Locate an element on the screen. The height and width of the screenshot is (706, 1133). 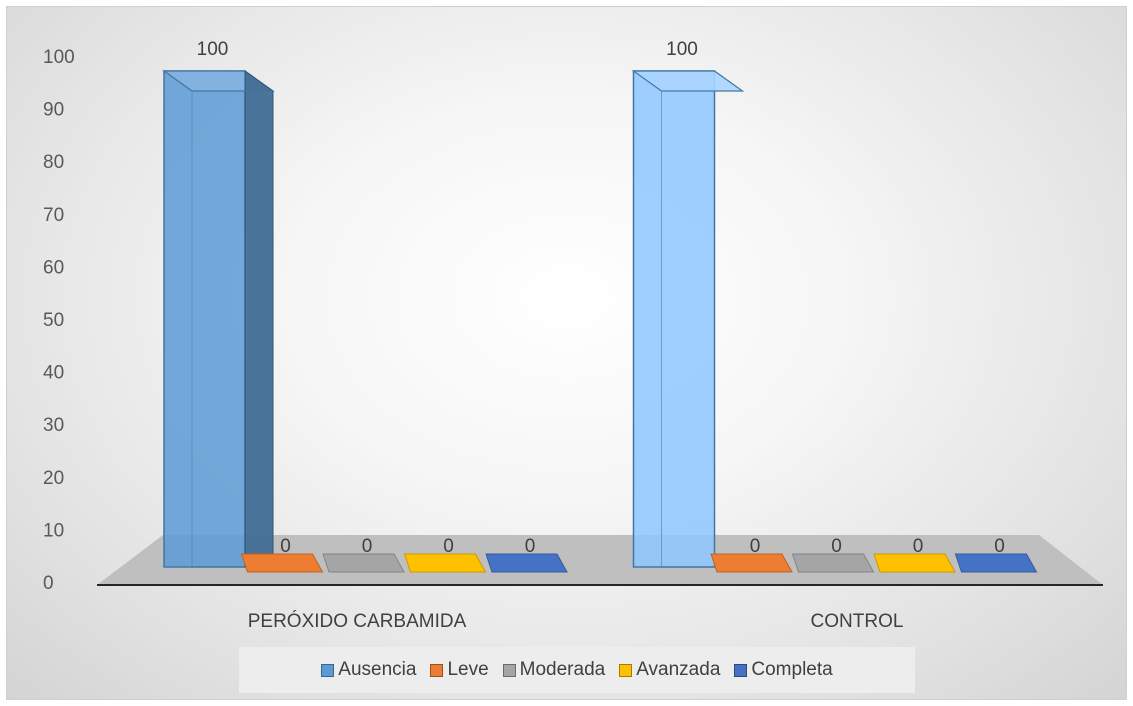
y-tick-label: 50 is located at coordinates (53, 320).